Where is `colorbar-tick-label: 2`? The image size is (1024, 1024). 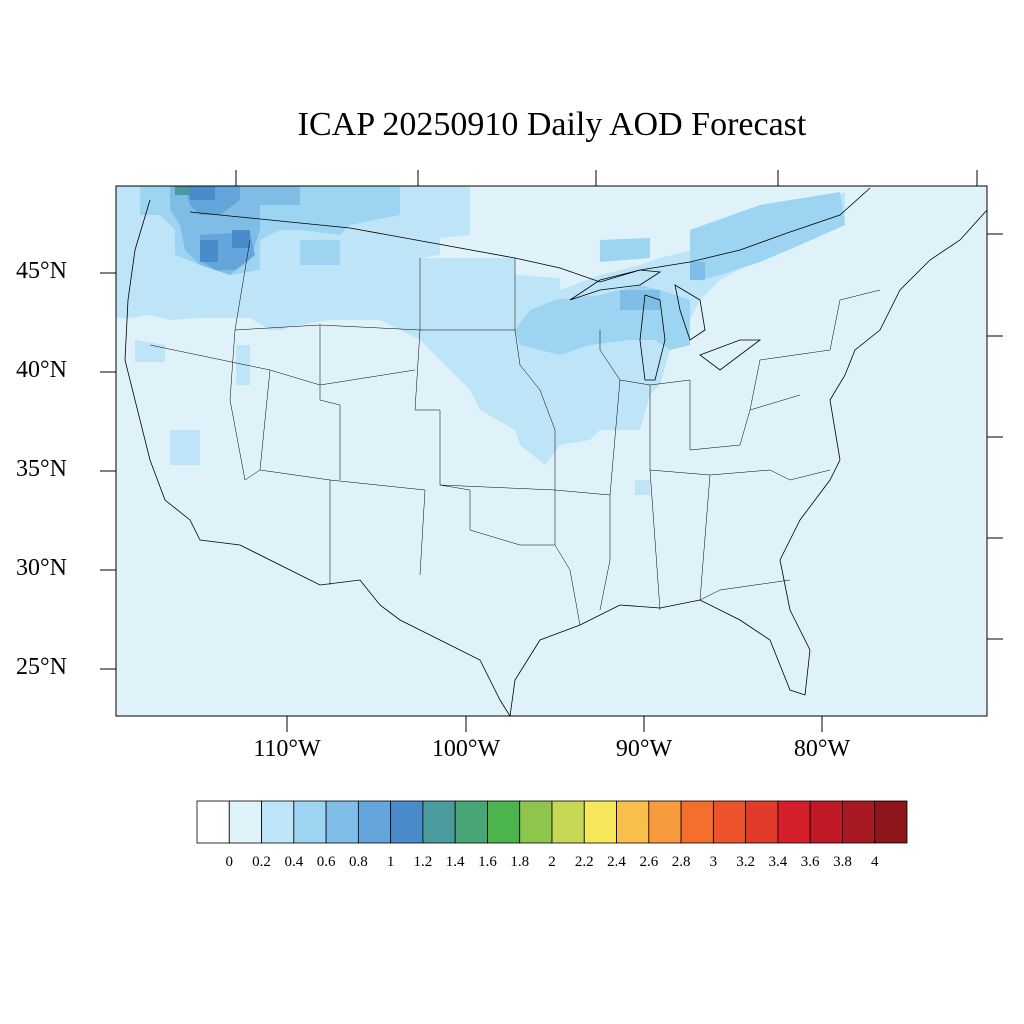 colorbar-tick-label: 2 is located at coordinates (552, 862).